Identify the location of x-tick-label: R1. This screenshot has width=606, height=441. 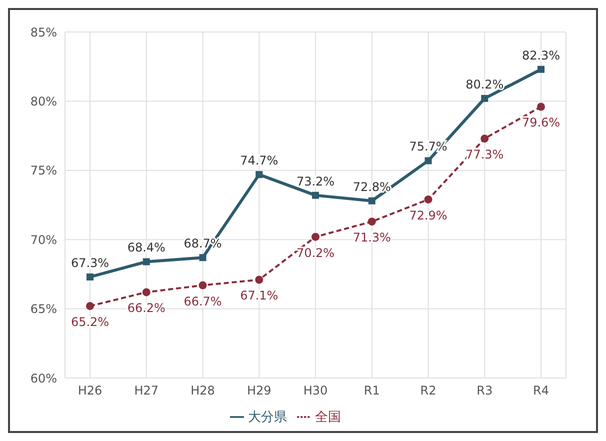
(372, 391).